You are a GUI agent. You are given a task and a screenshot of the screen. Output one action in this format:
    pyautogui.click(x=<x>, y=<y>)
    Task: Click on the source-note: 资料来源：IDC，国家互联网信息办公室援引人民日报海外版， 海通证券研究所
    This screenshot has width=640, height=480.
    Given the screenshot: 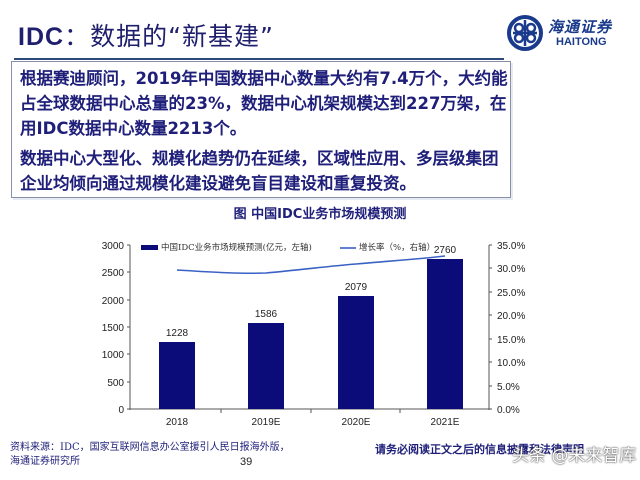 What is the action you would take?
    pyautogui.click(x=150, y=455)
    